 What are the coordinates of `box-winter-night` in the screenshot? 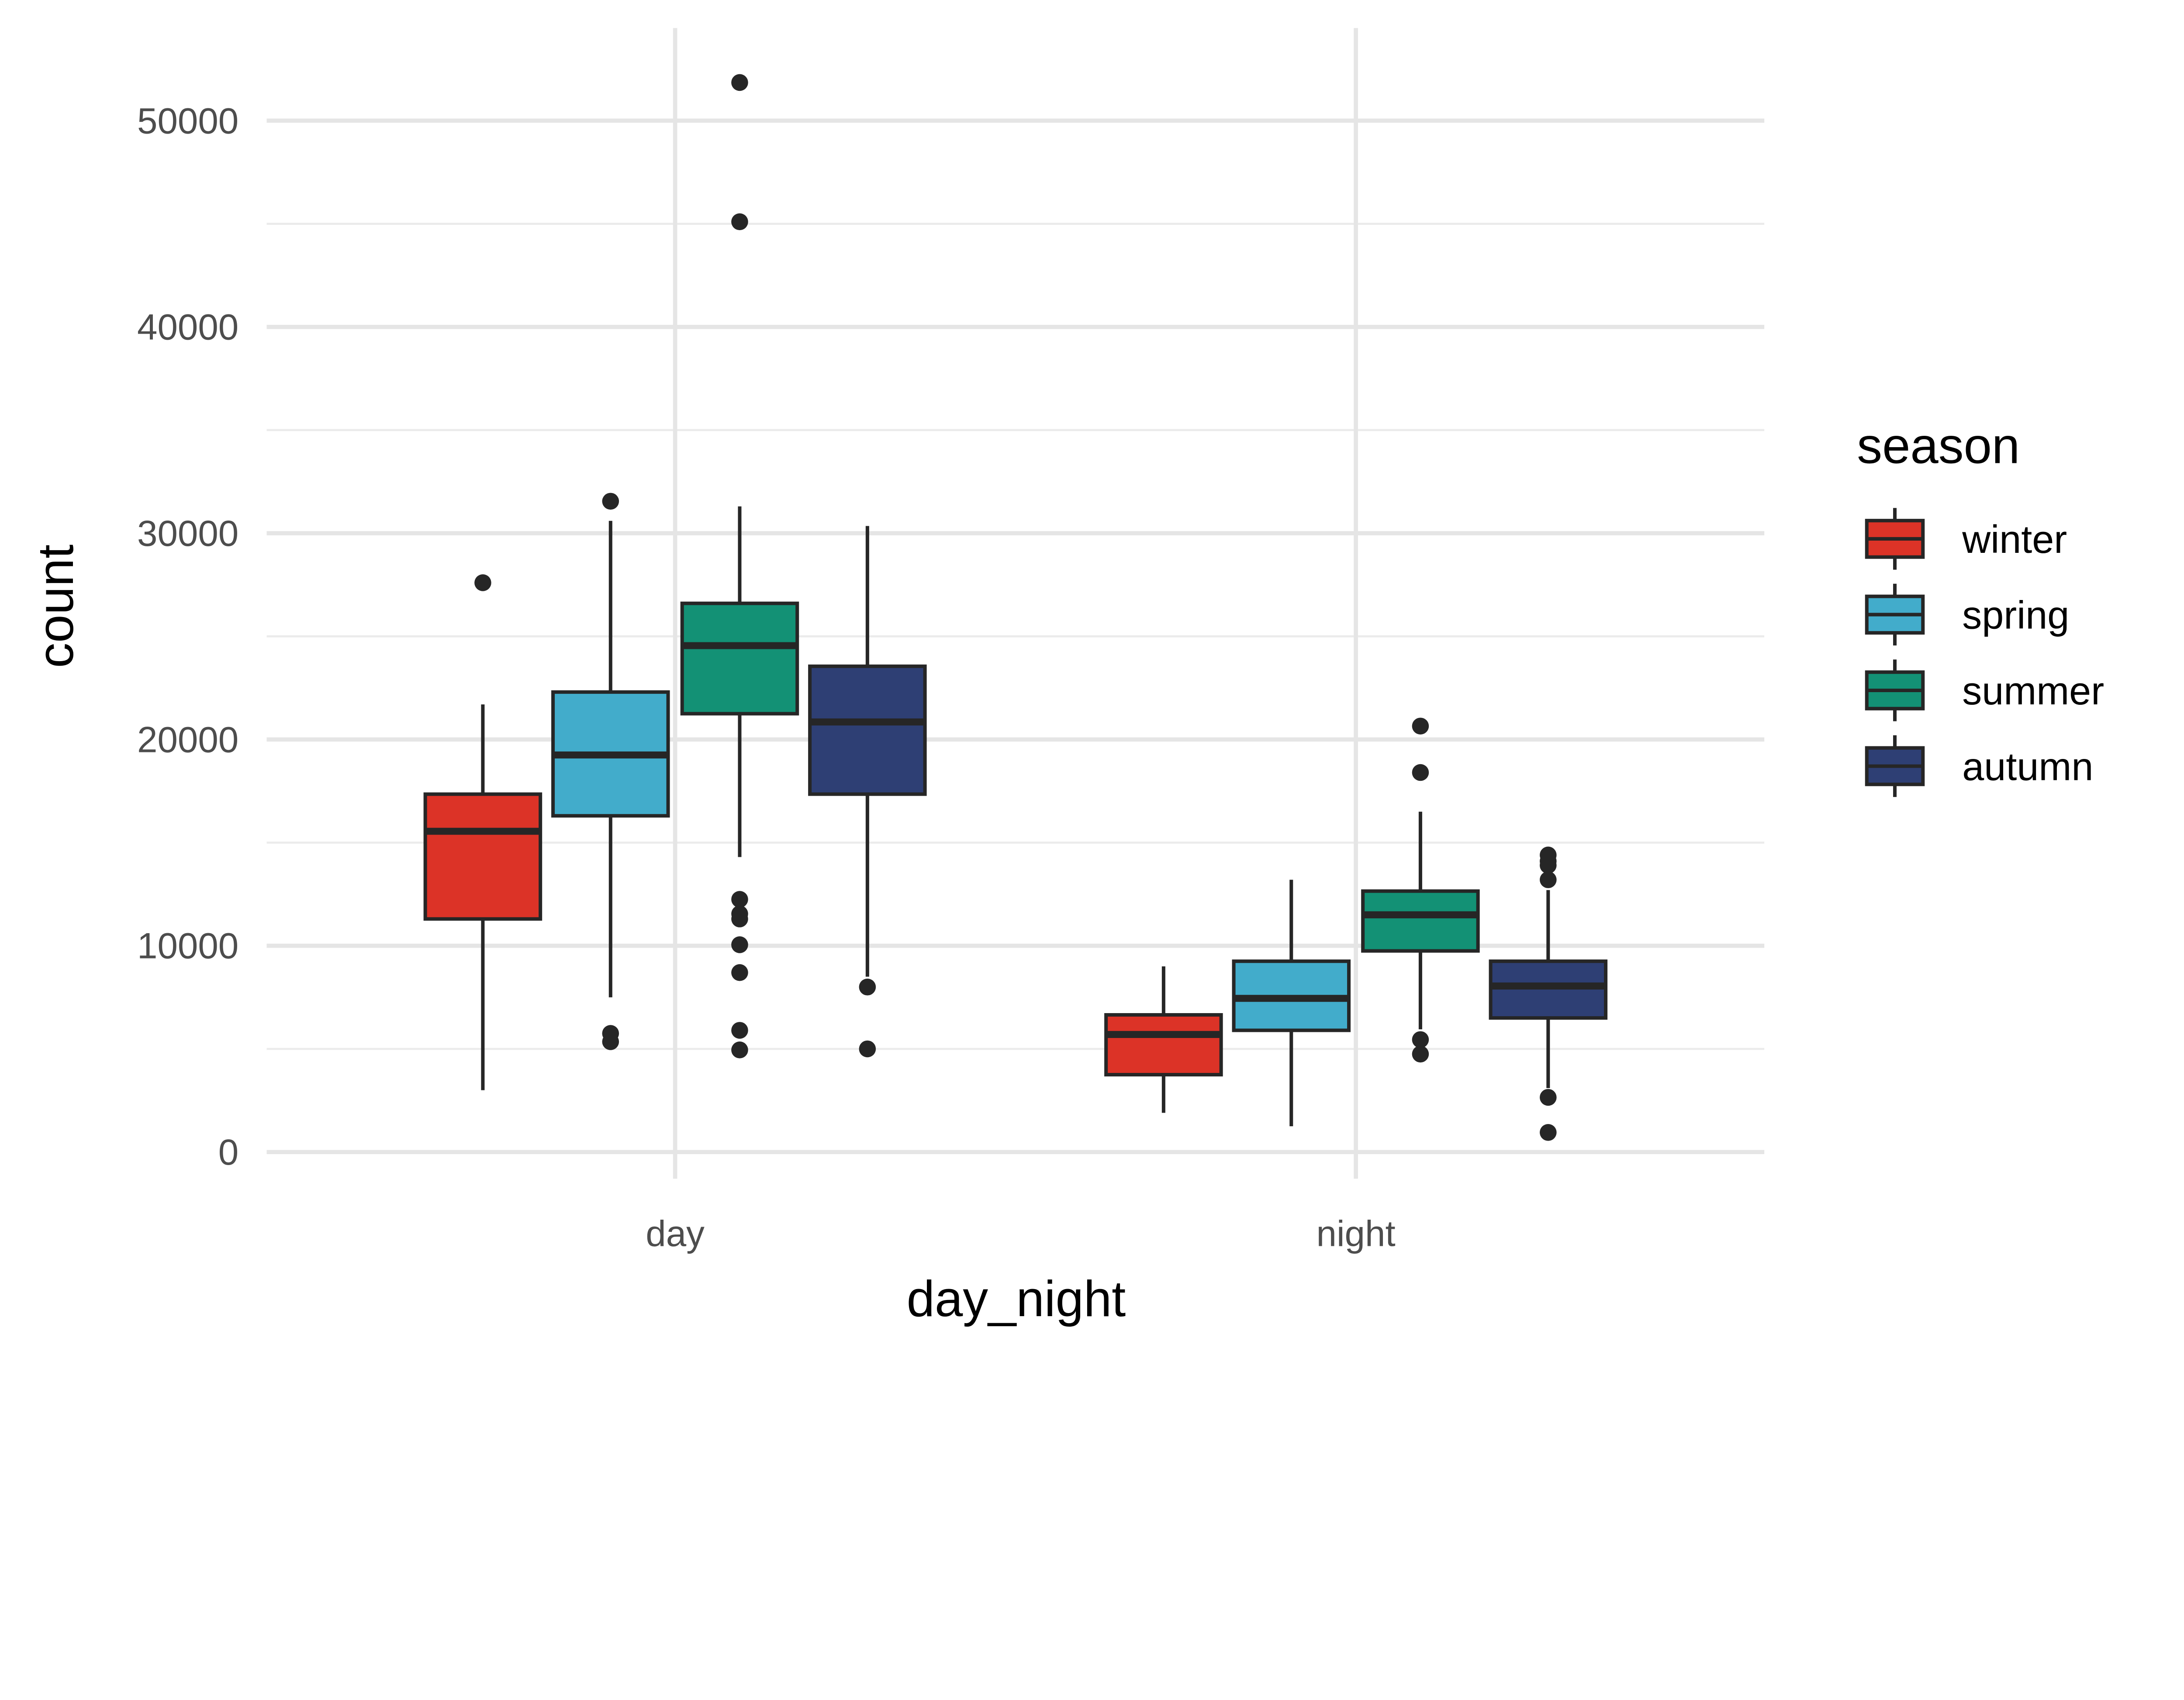 It's located at (1163, 1039).